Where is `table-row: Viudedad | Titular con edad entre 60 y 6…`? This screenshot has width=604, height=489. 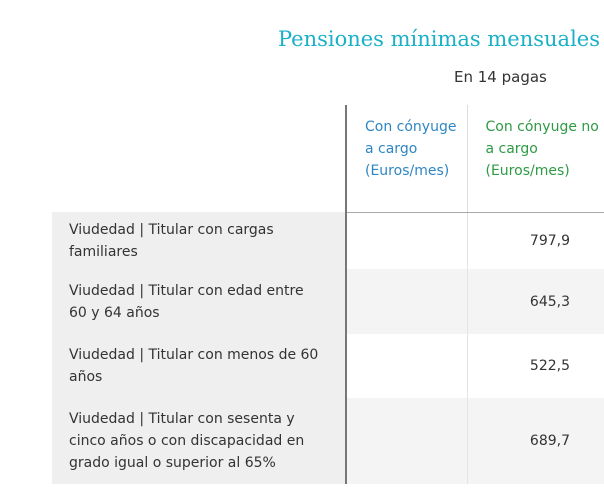 table-row: Viudedad | Titular con edad entre 60 y 6… is located at coordinates (328, 301).